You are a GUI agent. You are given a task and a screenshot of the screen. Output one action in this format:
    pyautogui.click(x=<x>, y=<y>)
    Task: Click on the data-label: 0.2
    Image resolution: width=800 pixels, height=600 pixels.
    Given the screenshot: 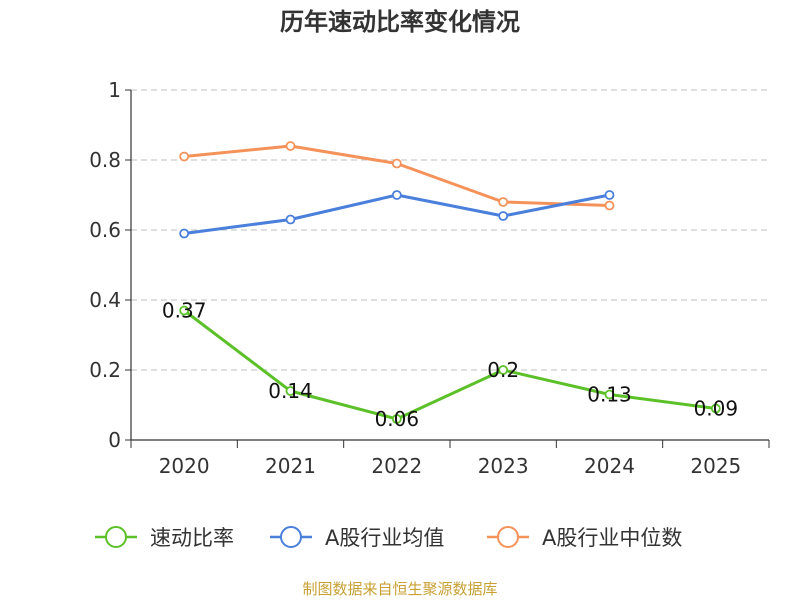 What is the action you would take?
    pyautogui.click(x=503, y=370)
    